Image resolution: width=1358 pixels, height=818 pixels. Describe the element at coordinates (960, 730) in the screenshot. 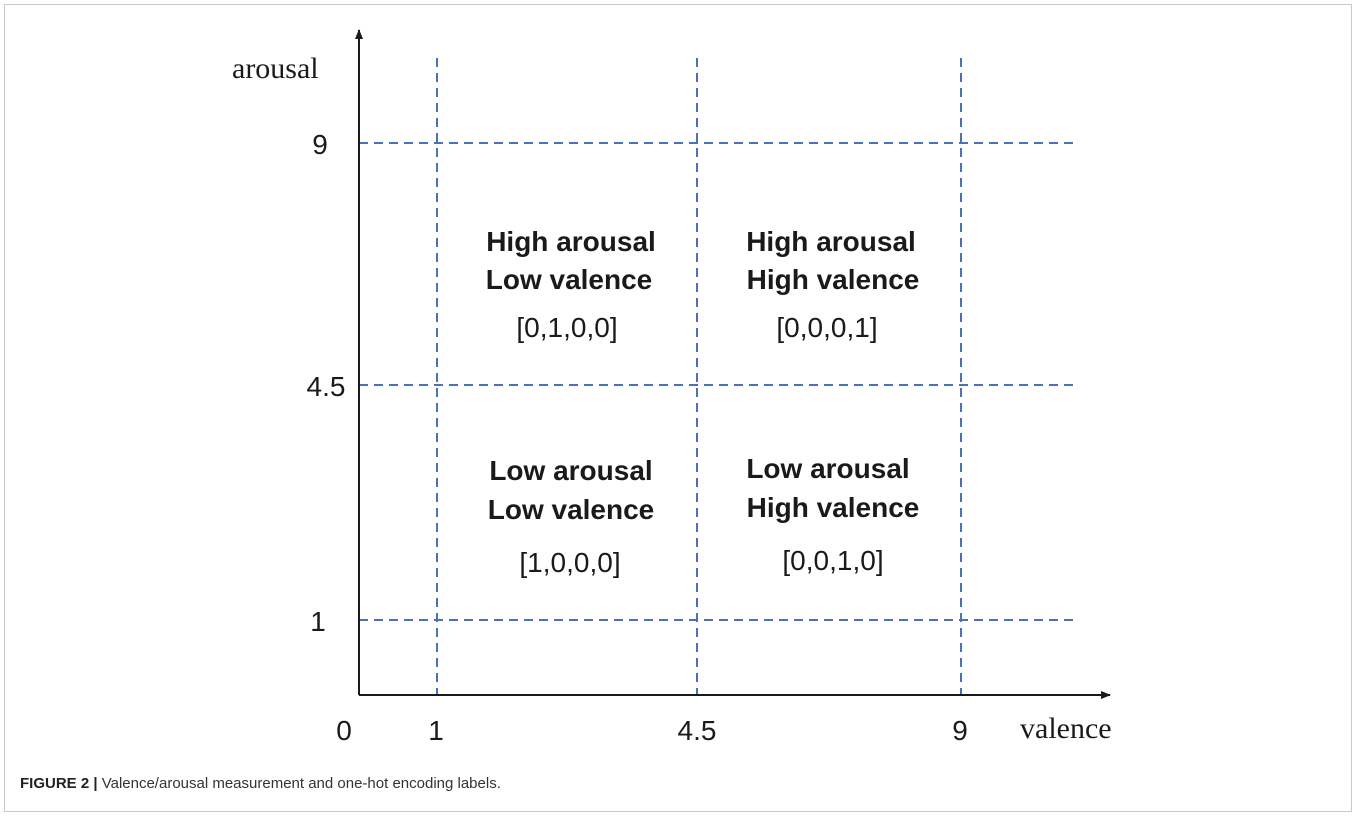

I see `x-tick-9: 9` at that location.